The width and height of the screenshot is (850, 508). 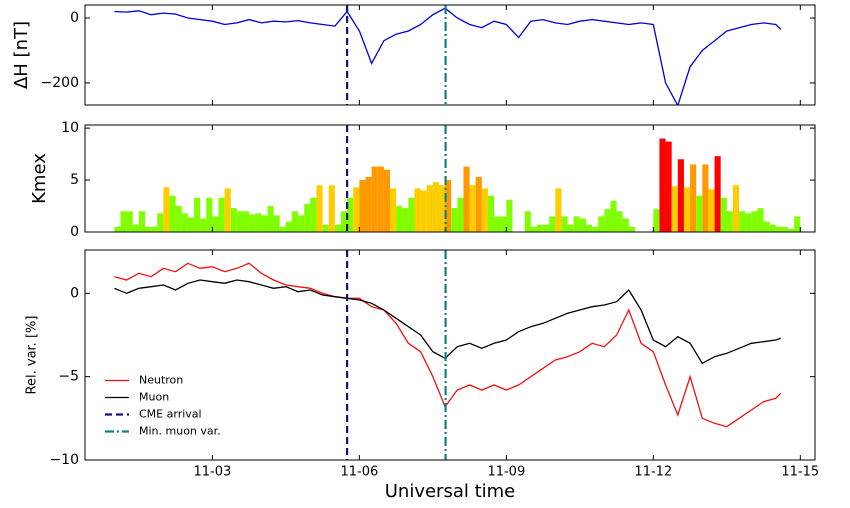 I want to click on y-tick-label: −10, so click(x=64, y=460).